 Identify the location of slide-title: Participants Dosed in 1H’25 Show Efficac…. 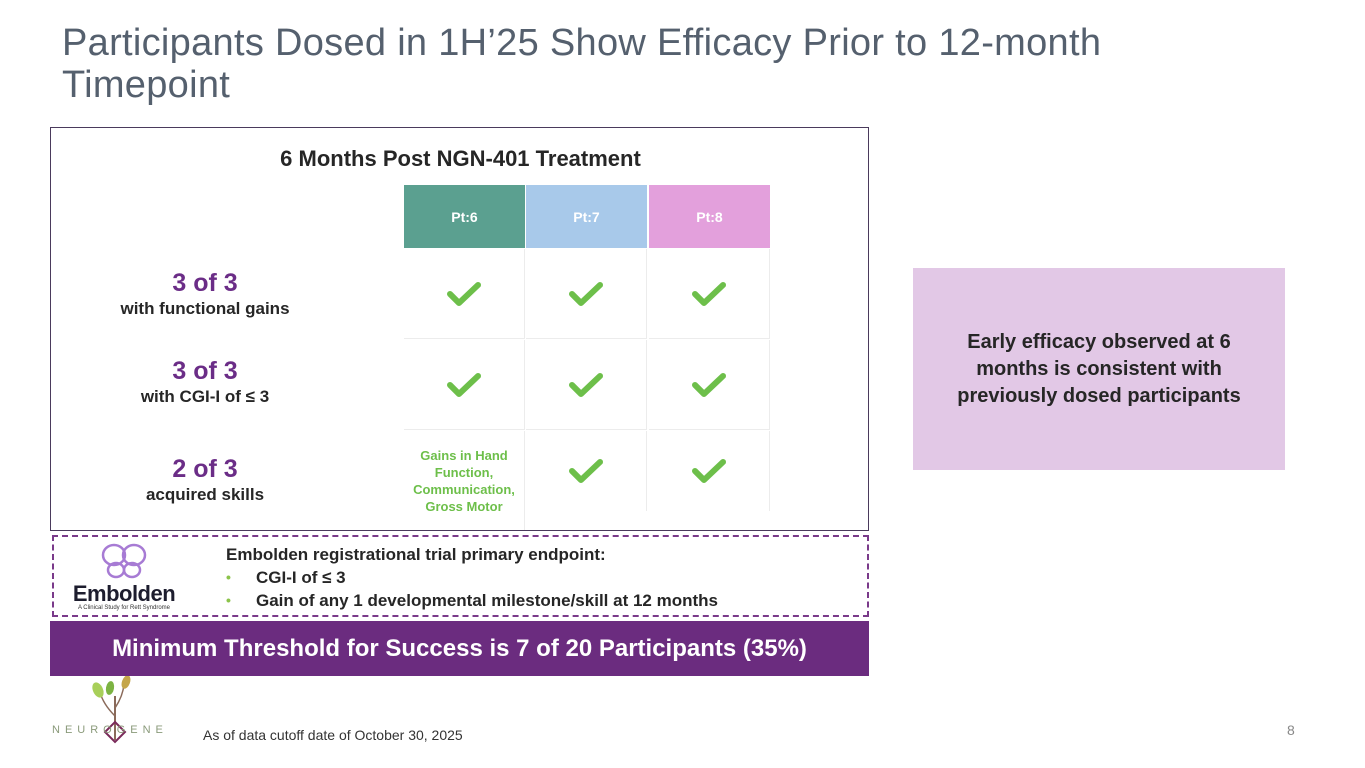
(582, 64).